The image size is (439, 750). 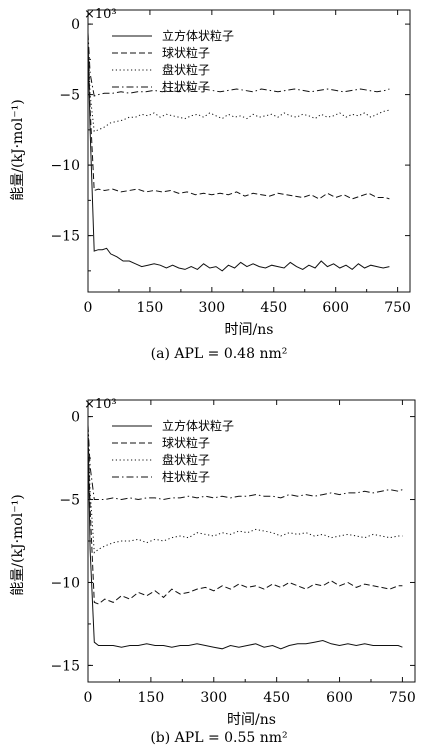 I want to click on series-line-dashed, so click(x=238, y=119).